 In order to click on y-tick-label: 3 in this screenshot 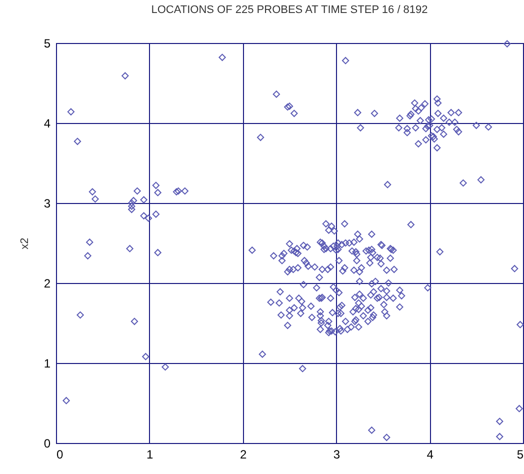, I will do `click(47, 203)`.